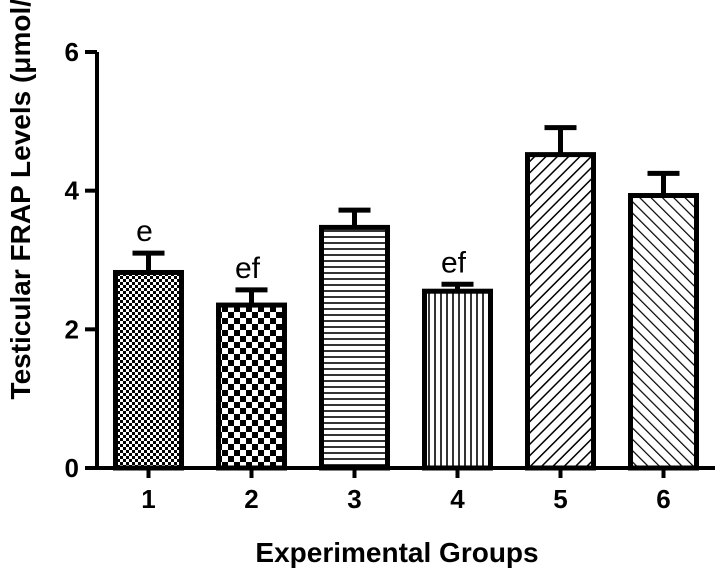 This screenshot has width=722, height=568. I want to click on x-tick-label-2: 2, so click(251, 499).